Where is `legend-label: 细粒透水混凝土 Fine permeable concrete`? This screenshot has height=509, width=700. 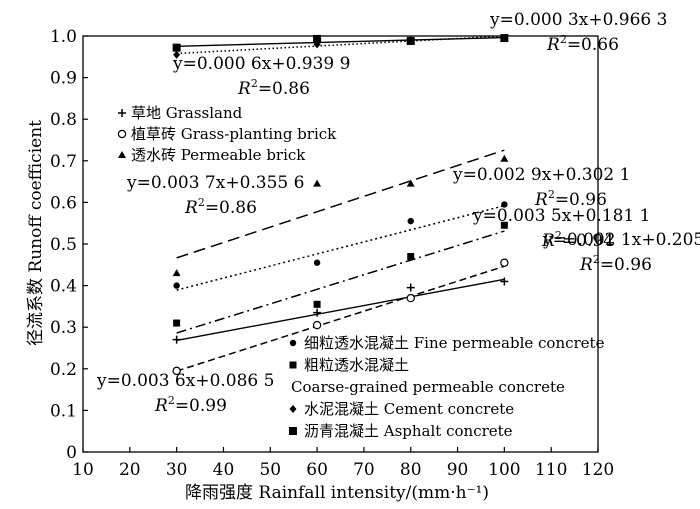
legend-label: 细粒透水混凝土 Fine permeable concrete is located at coordinates (454, 343).